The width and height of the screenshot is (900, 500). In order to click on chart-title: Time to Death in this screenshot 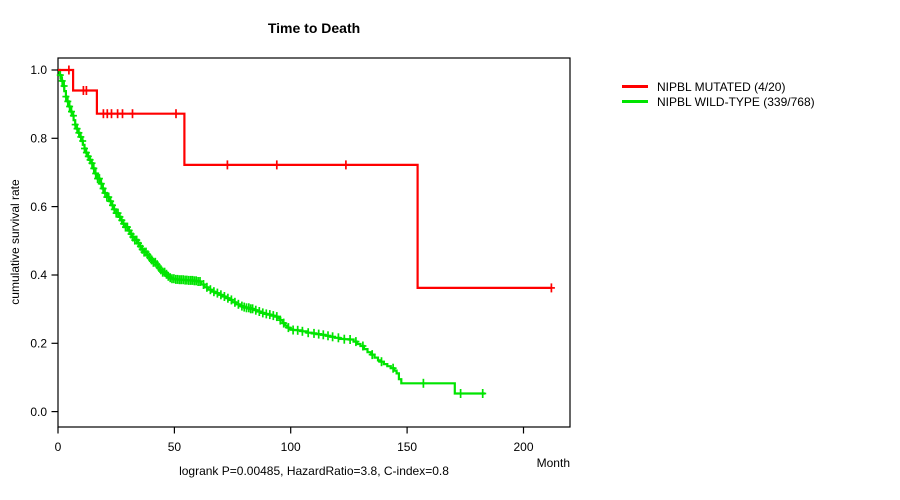, I will do `click(314, 28)`.